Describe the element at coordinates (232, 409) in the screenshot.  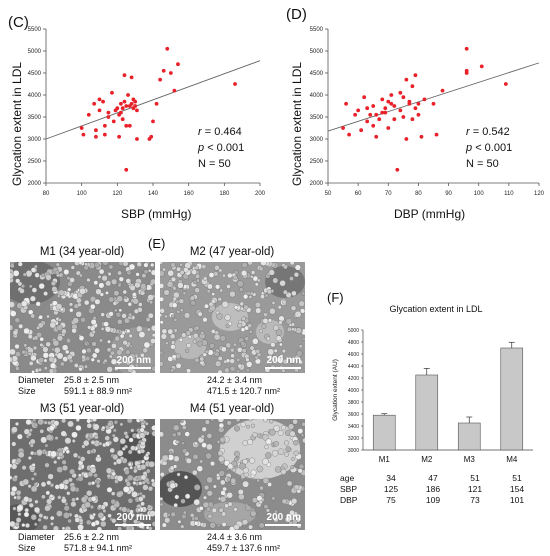
I see `m4-title: M4 (51 year-old)` at that location.